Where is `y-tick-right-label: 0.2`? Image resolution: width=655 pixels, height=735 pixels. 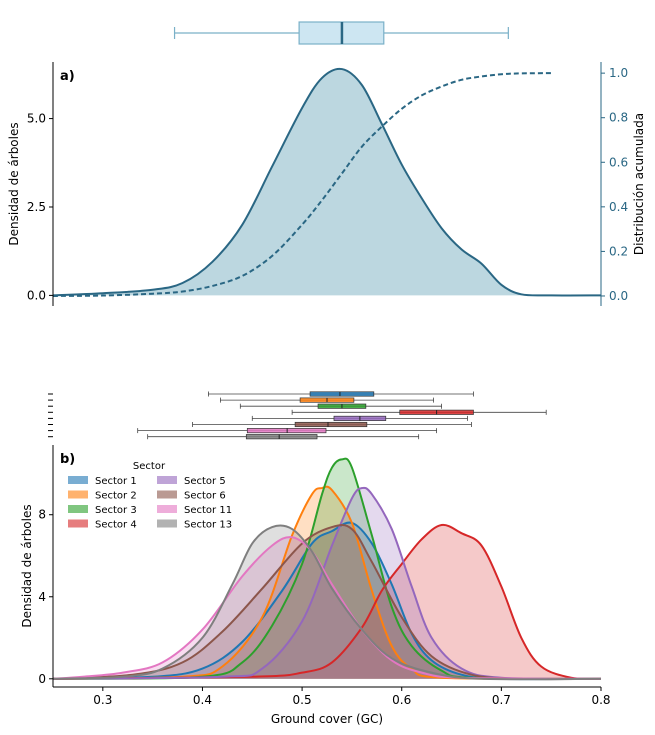 y-tick-right-label: 0.2 is located at coordinates (618, 251).